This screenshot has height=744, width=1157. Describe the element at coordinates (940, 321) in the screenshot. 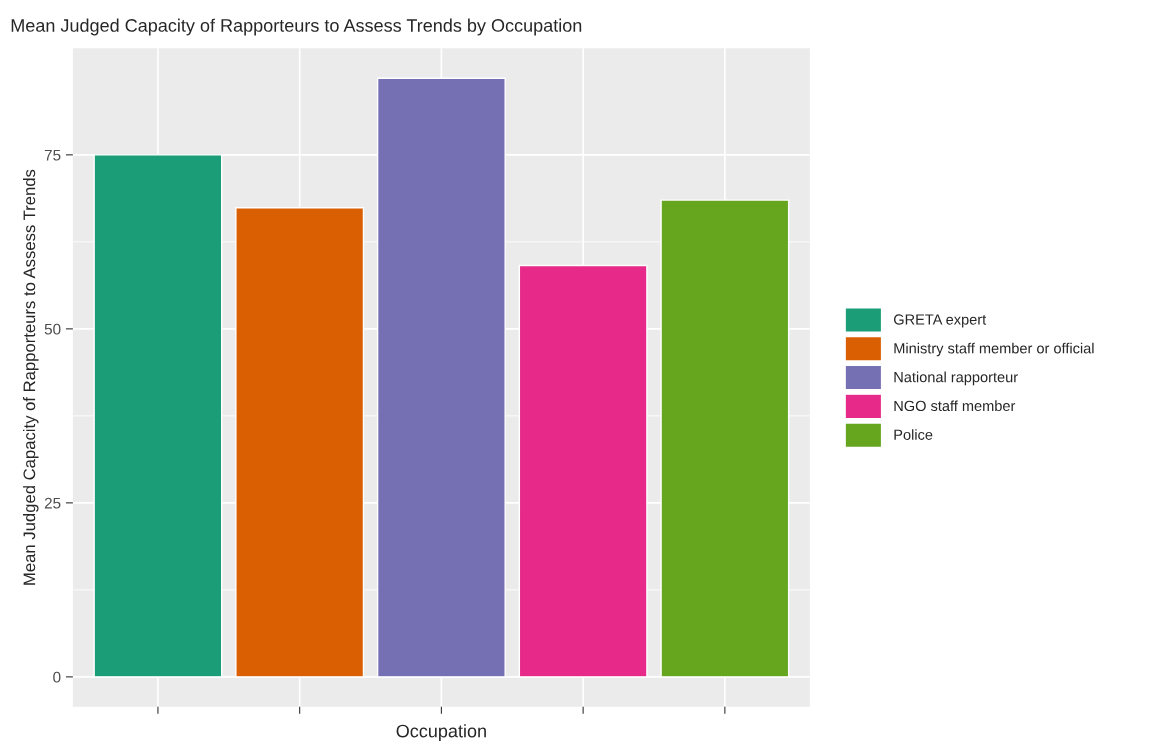

I see `legend-label: GRETA expert` at that location.